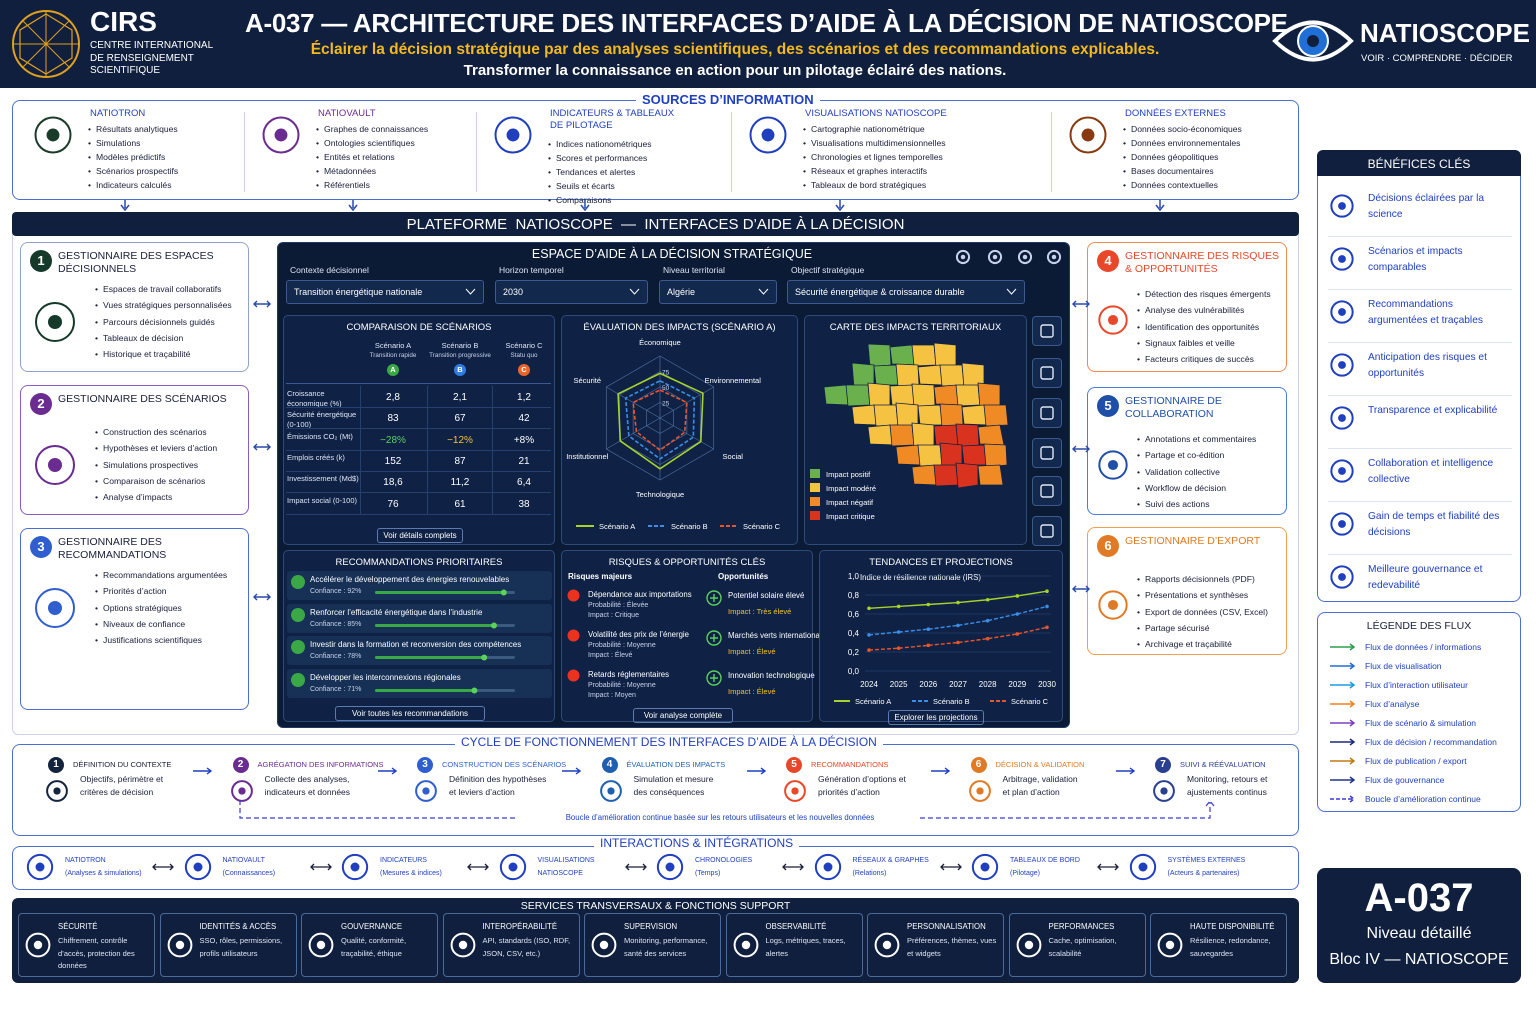 This screenshot has height=1024, width=1536. I want to click on filter-value: 2030, so click(513, 292).